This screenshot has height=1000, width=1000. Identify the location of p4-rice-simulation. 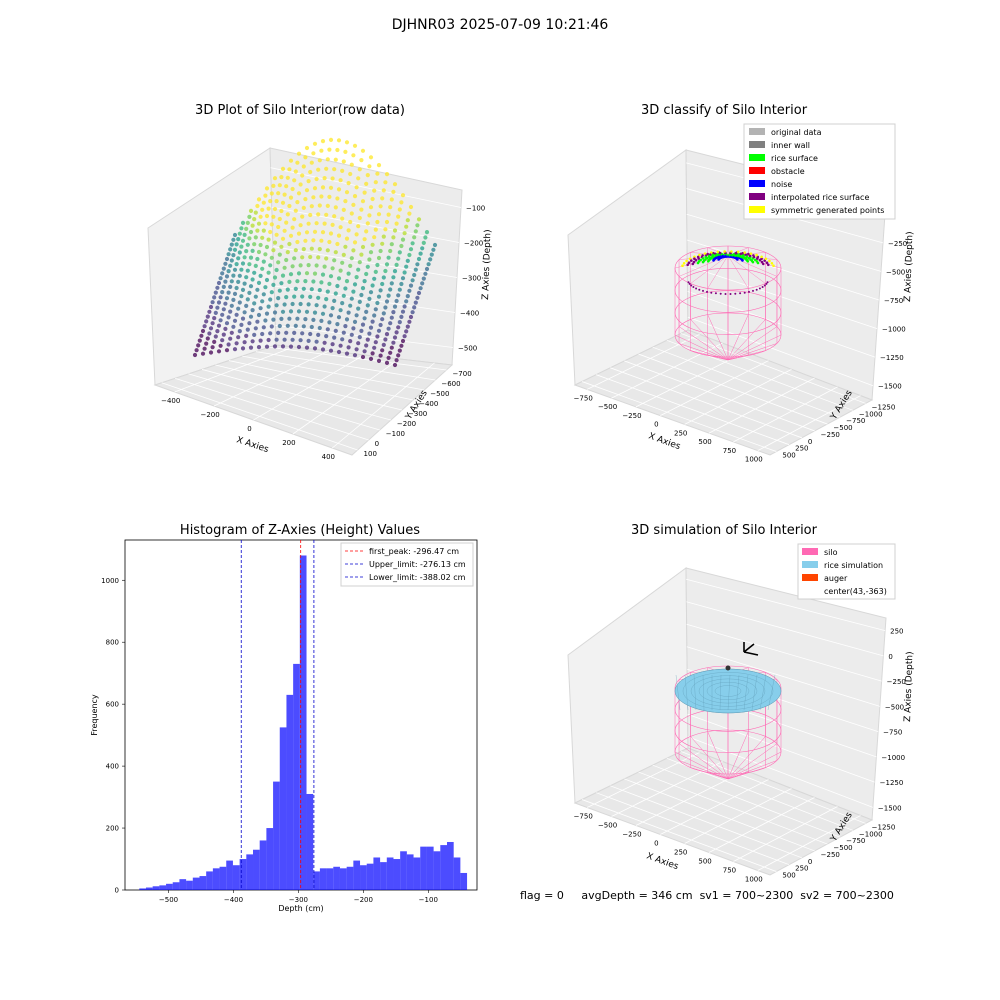
(728, 691).